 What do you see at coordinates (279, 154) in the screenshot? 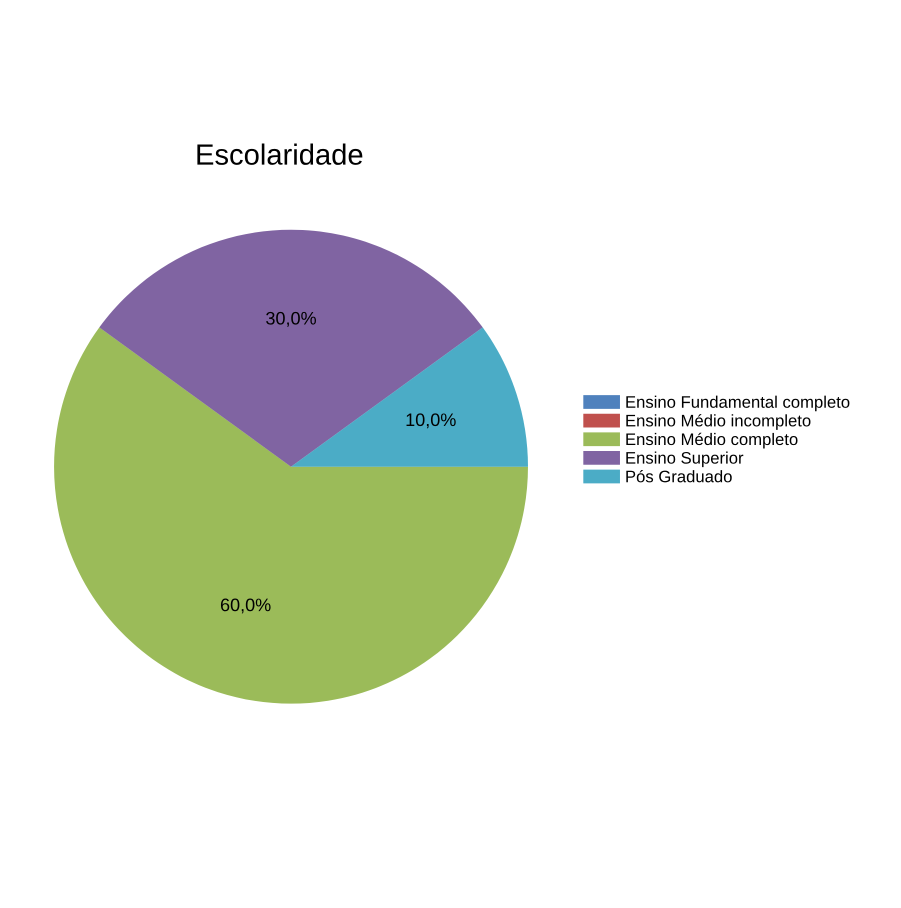
I see `chart-title: Escolaridade` at bounding box center [279, 154].